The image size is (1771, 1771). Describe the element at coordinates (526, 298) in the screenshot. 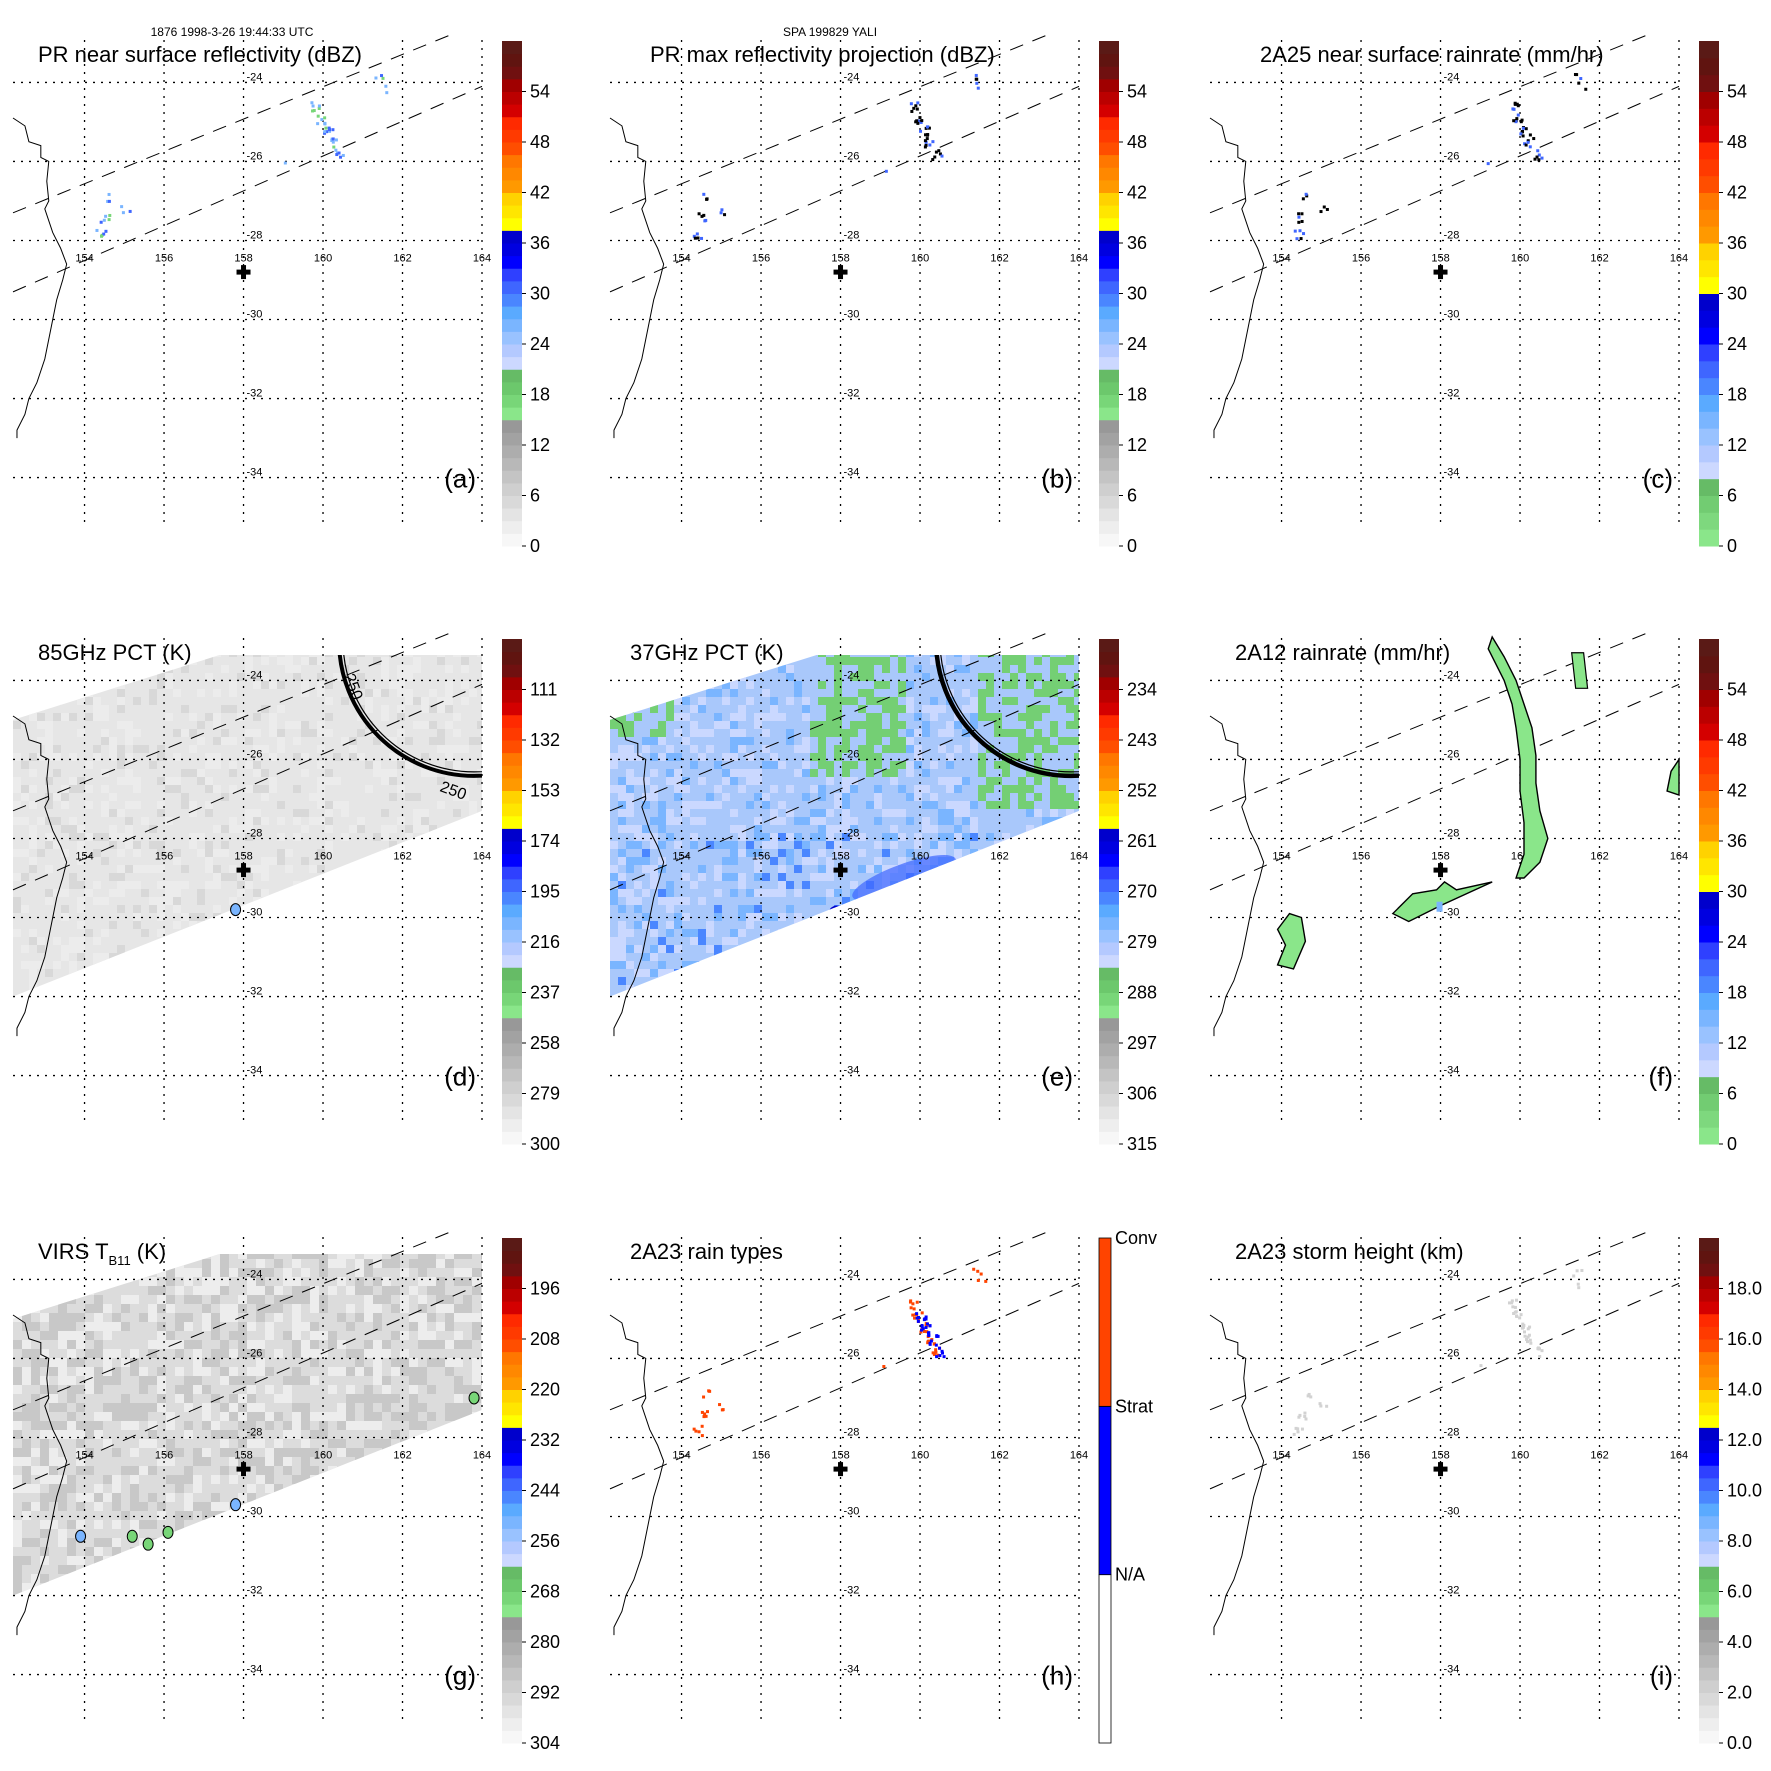

I see `colorbar: 0 6 12 18 24 30 36 42 48 54` at that location.